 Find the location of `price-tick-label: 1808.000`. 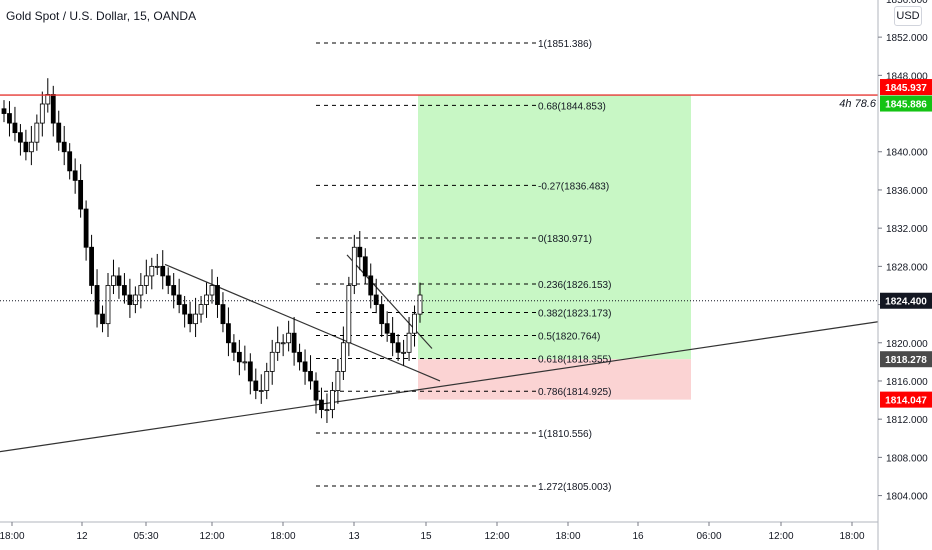

price-tick-label: 1808.000 is located at coordinates (907, 458).